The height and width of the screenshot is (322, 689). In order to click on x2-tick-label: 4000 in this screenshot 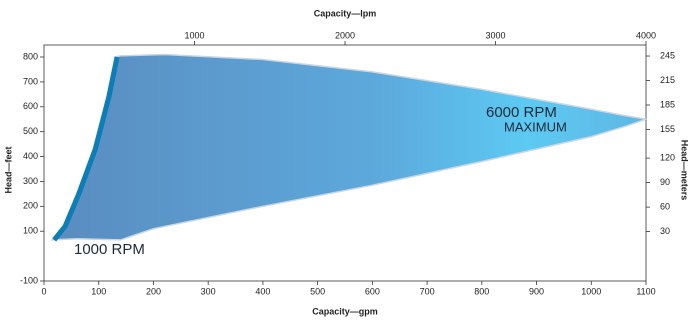, I will do `click(646, 35)`.